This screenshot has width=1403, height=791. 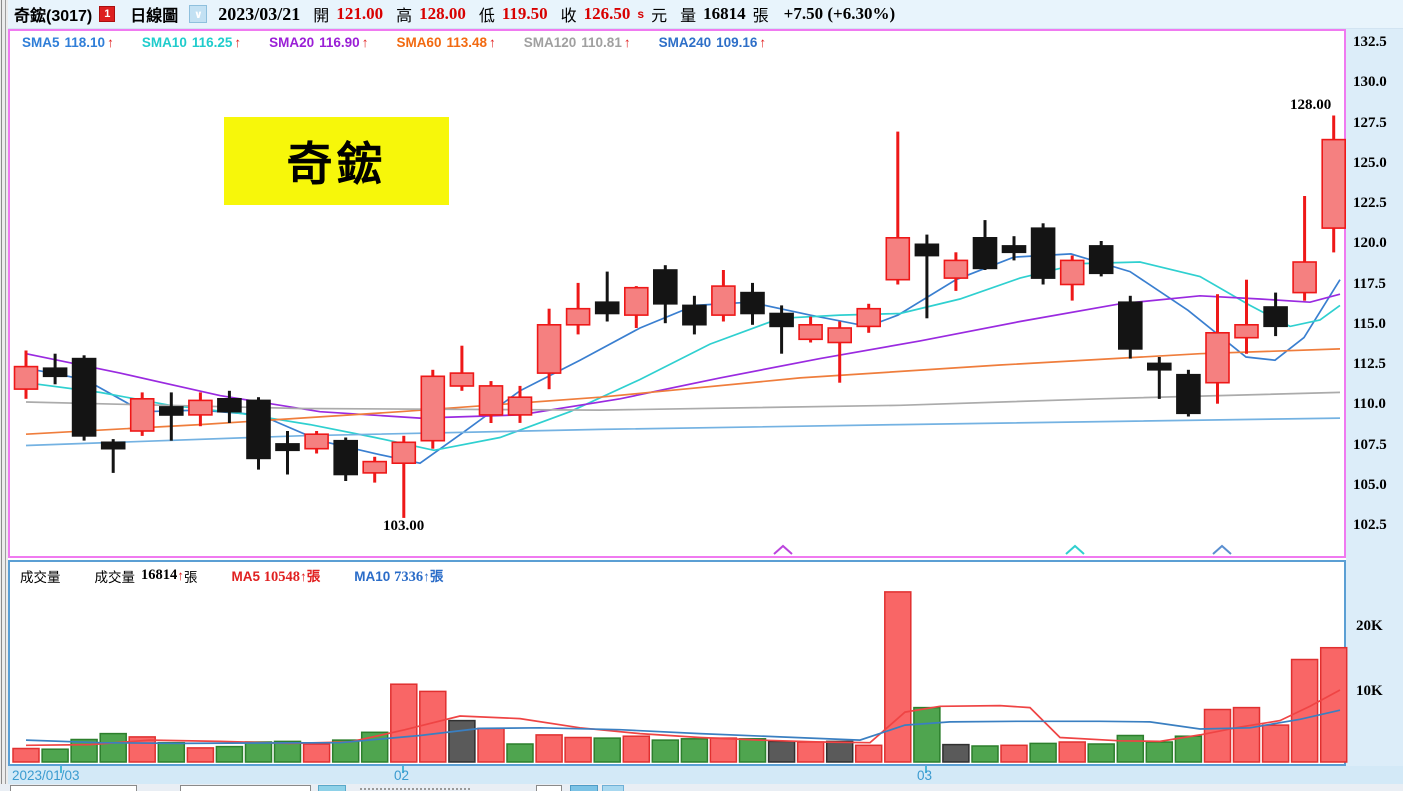 What do you see at coordinates (1370, 444) in the screenshot?
I see `price-tick-label: 107.5` at bounding box center [1370, 444].